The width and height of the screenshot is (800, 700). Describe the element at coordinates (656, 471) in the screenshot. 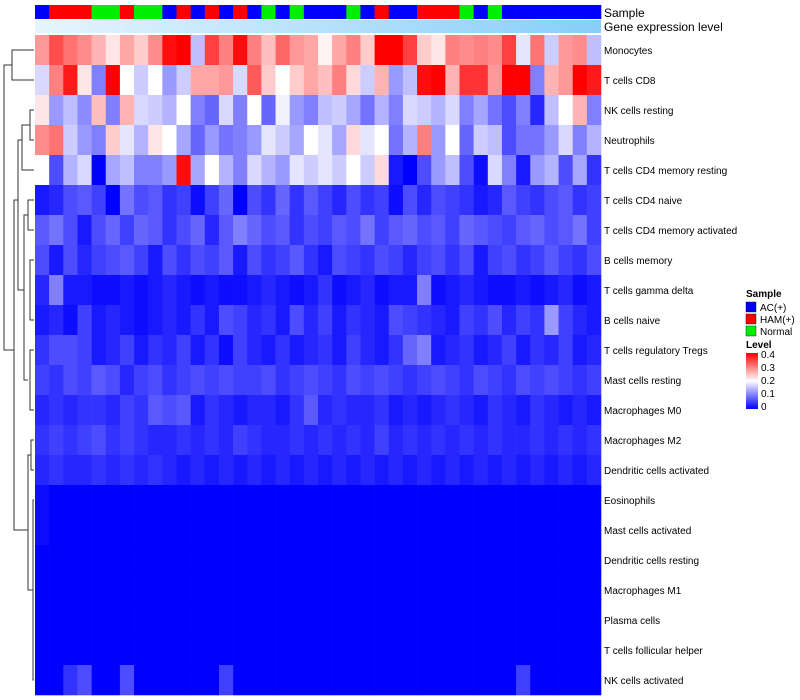

I see `row-label: Dendritic cells activated` at that location.